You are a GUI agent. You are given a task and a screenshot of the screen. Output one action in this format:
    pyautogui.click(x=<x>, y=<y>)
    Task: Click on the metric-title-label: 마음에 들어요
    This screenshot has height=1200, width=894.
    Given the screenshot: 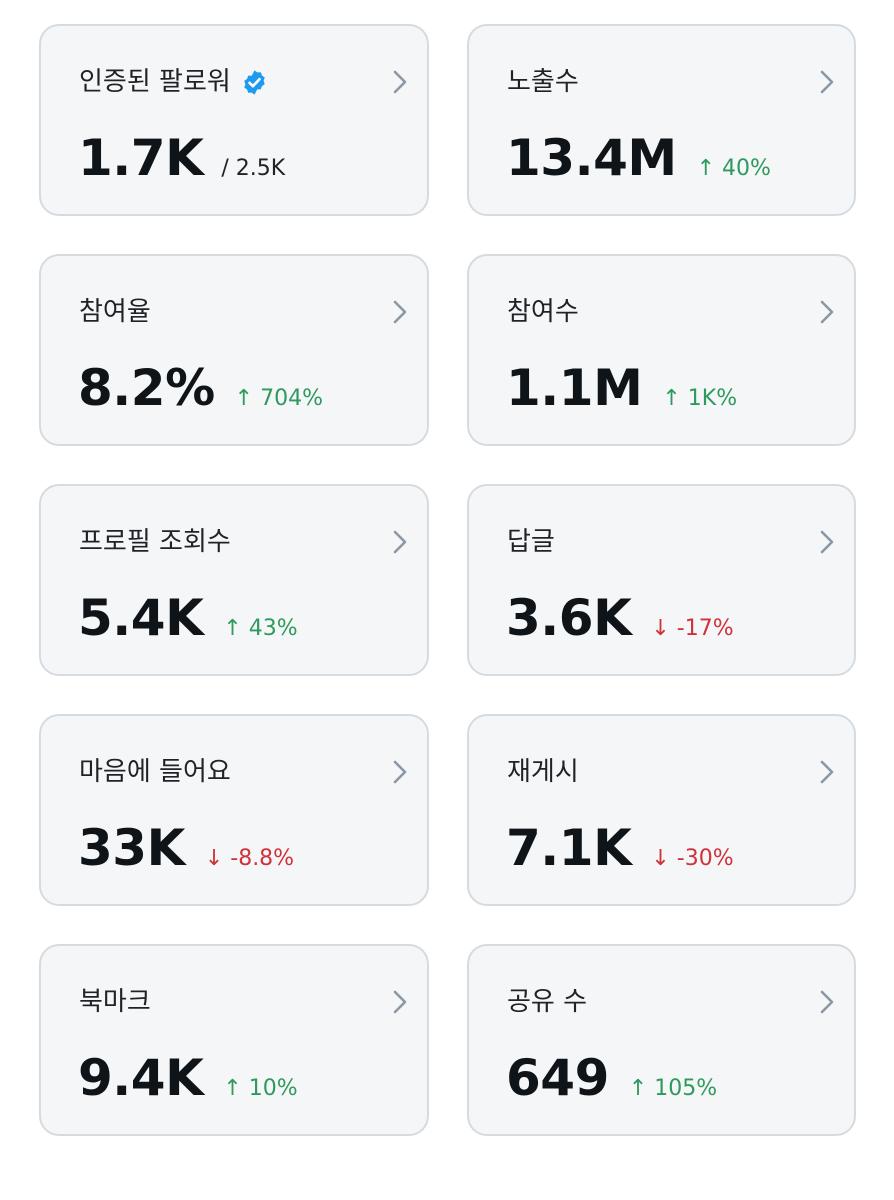 What is the action you would take?
    pyautogui.click(x=155, y=772)
    